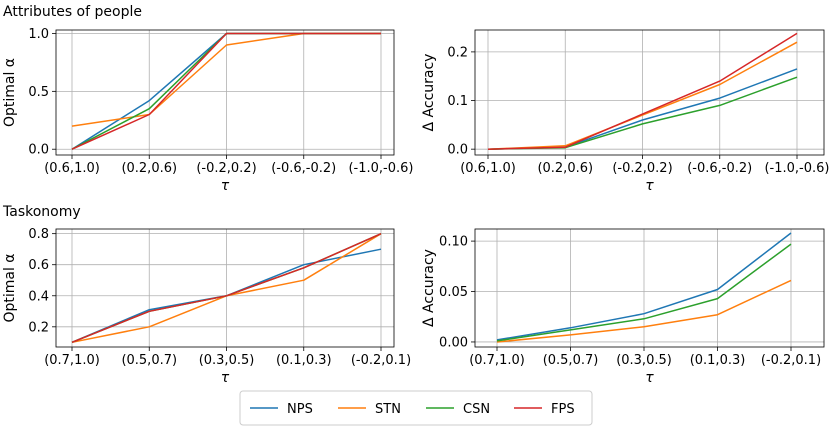  Describe the element at coordinates (369, 409) in the screenshot. I see `legend-entry-stn: STN` at that location.